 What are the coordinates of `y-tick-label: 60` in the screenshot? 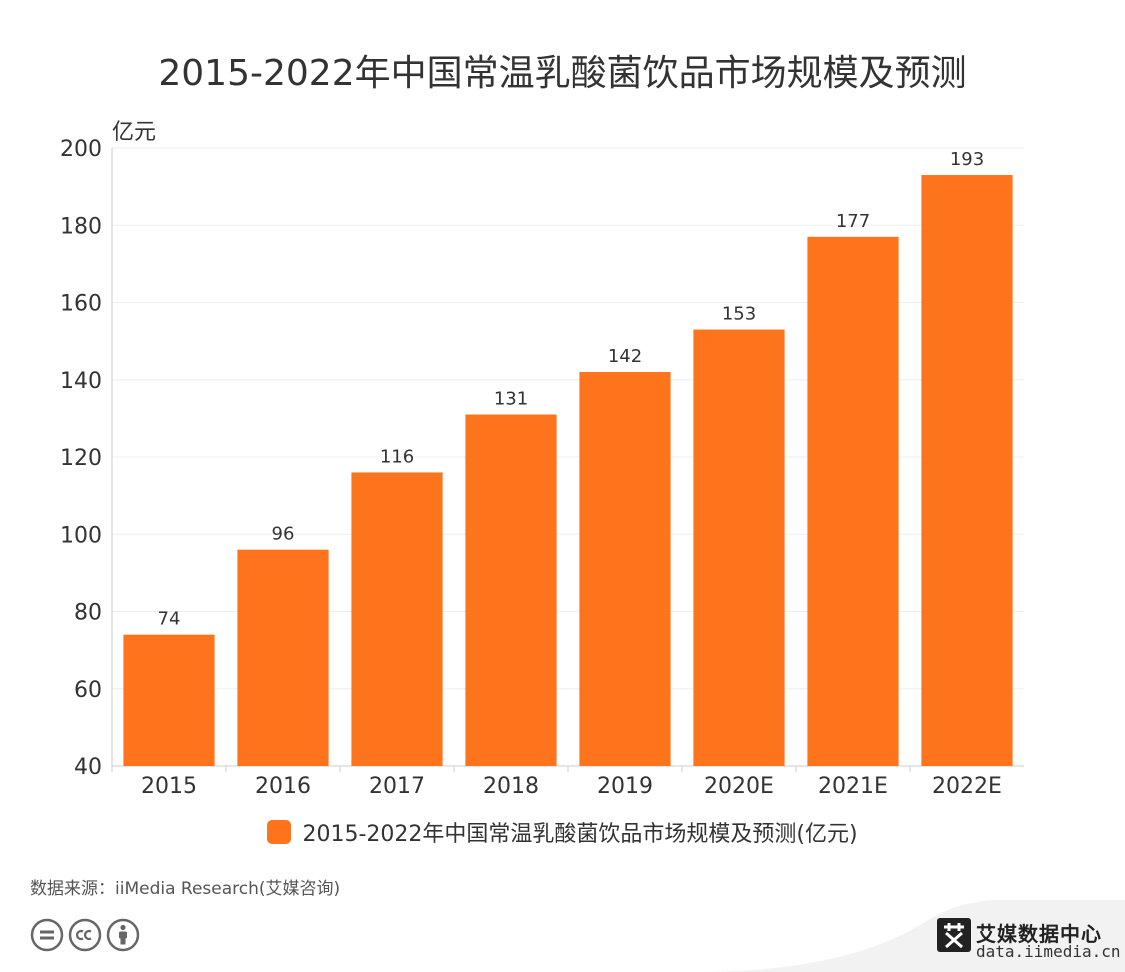 It's located at (88, 690).